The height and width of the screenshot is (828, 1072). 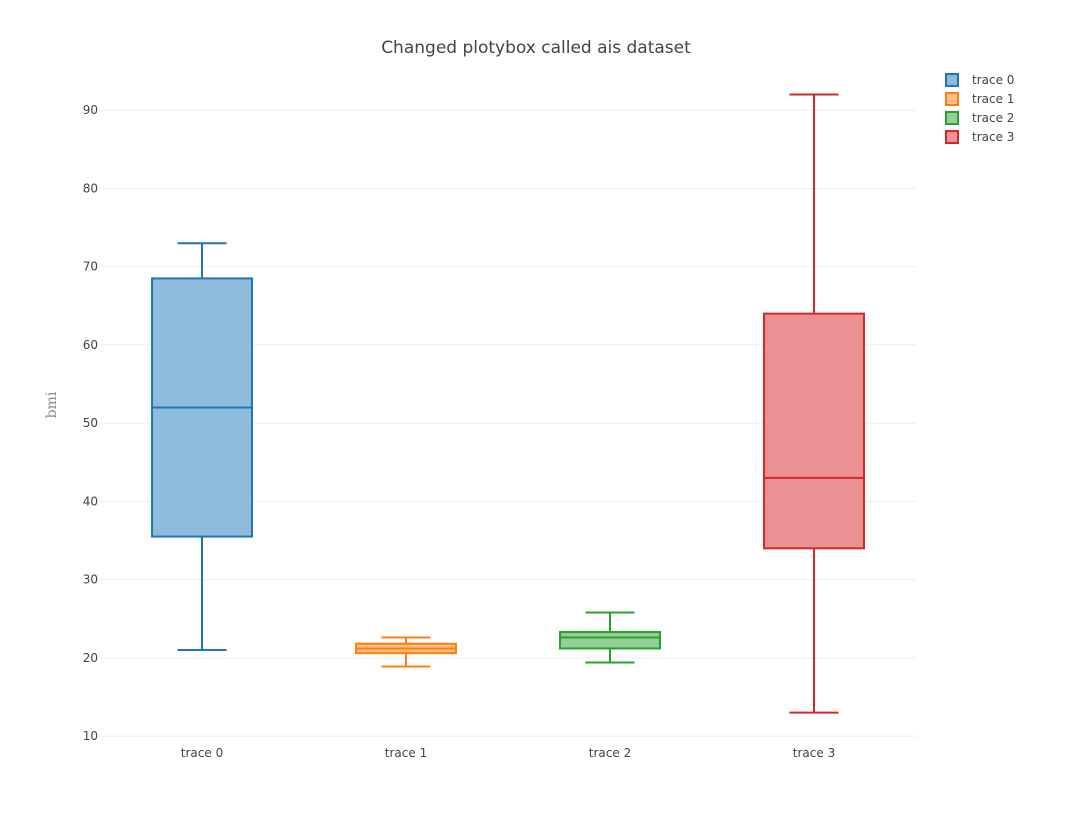 I want to click on legend-label: trace 0, so click(x=993, y=80).